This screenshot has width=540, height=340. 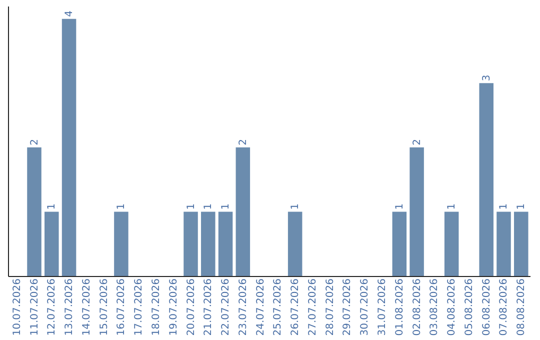 What do you see at coordinates (278, 307) in the screenshot?
I see `x-tick-label: 25.07.2026` at bounding box center [278, 307].